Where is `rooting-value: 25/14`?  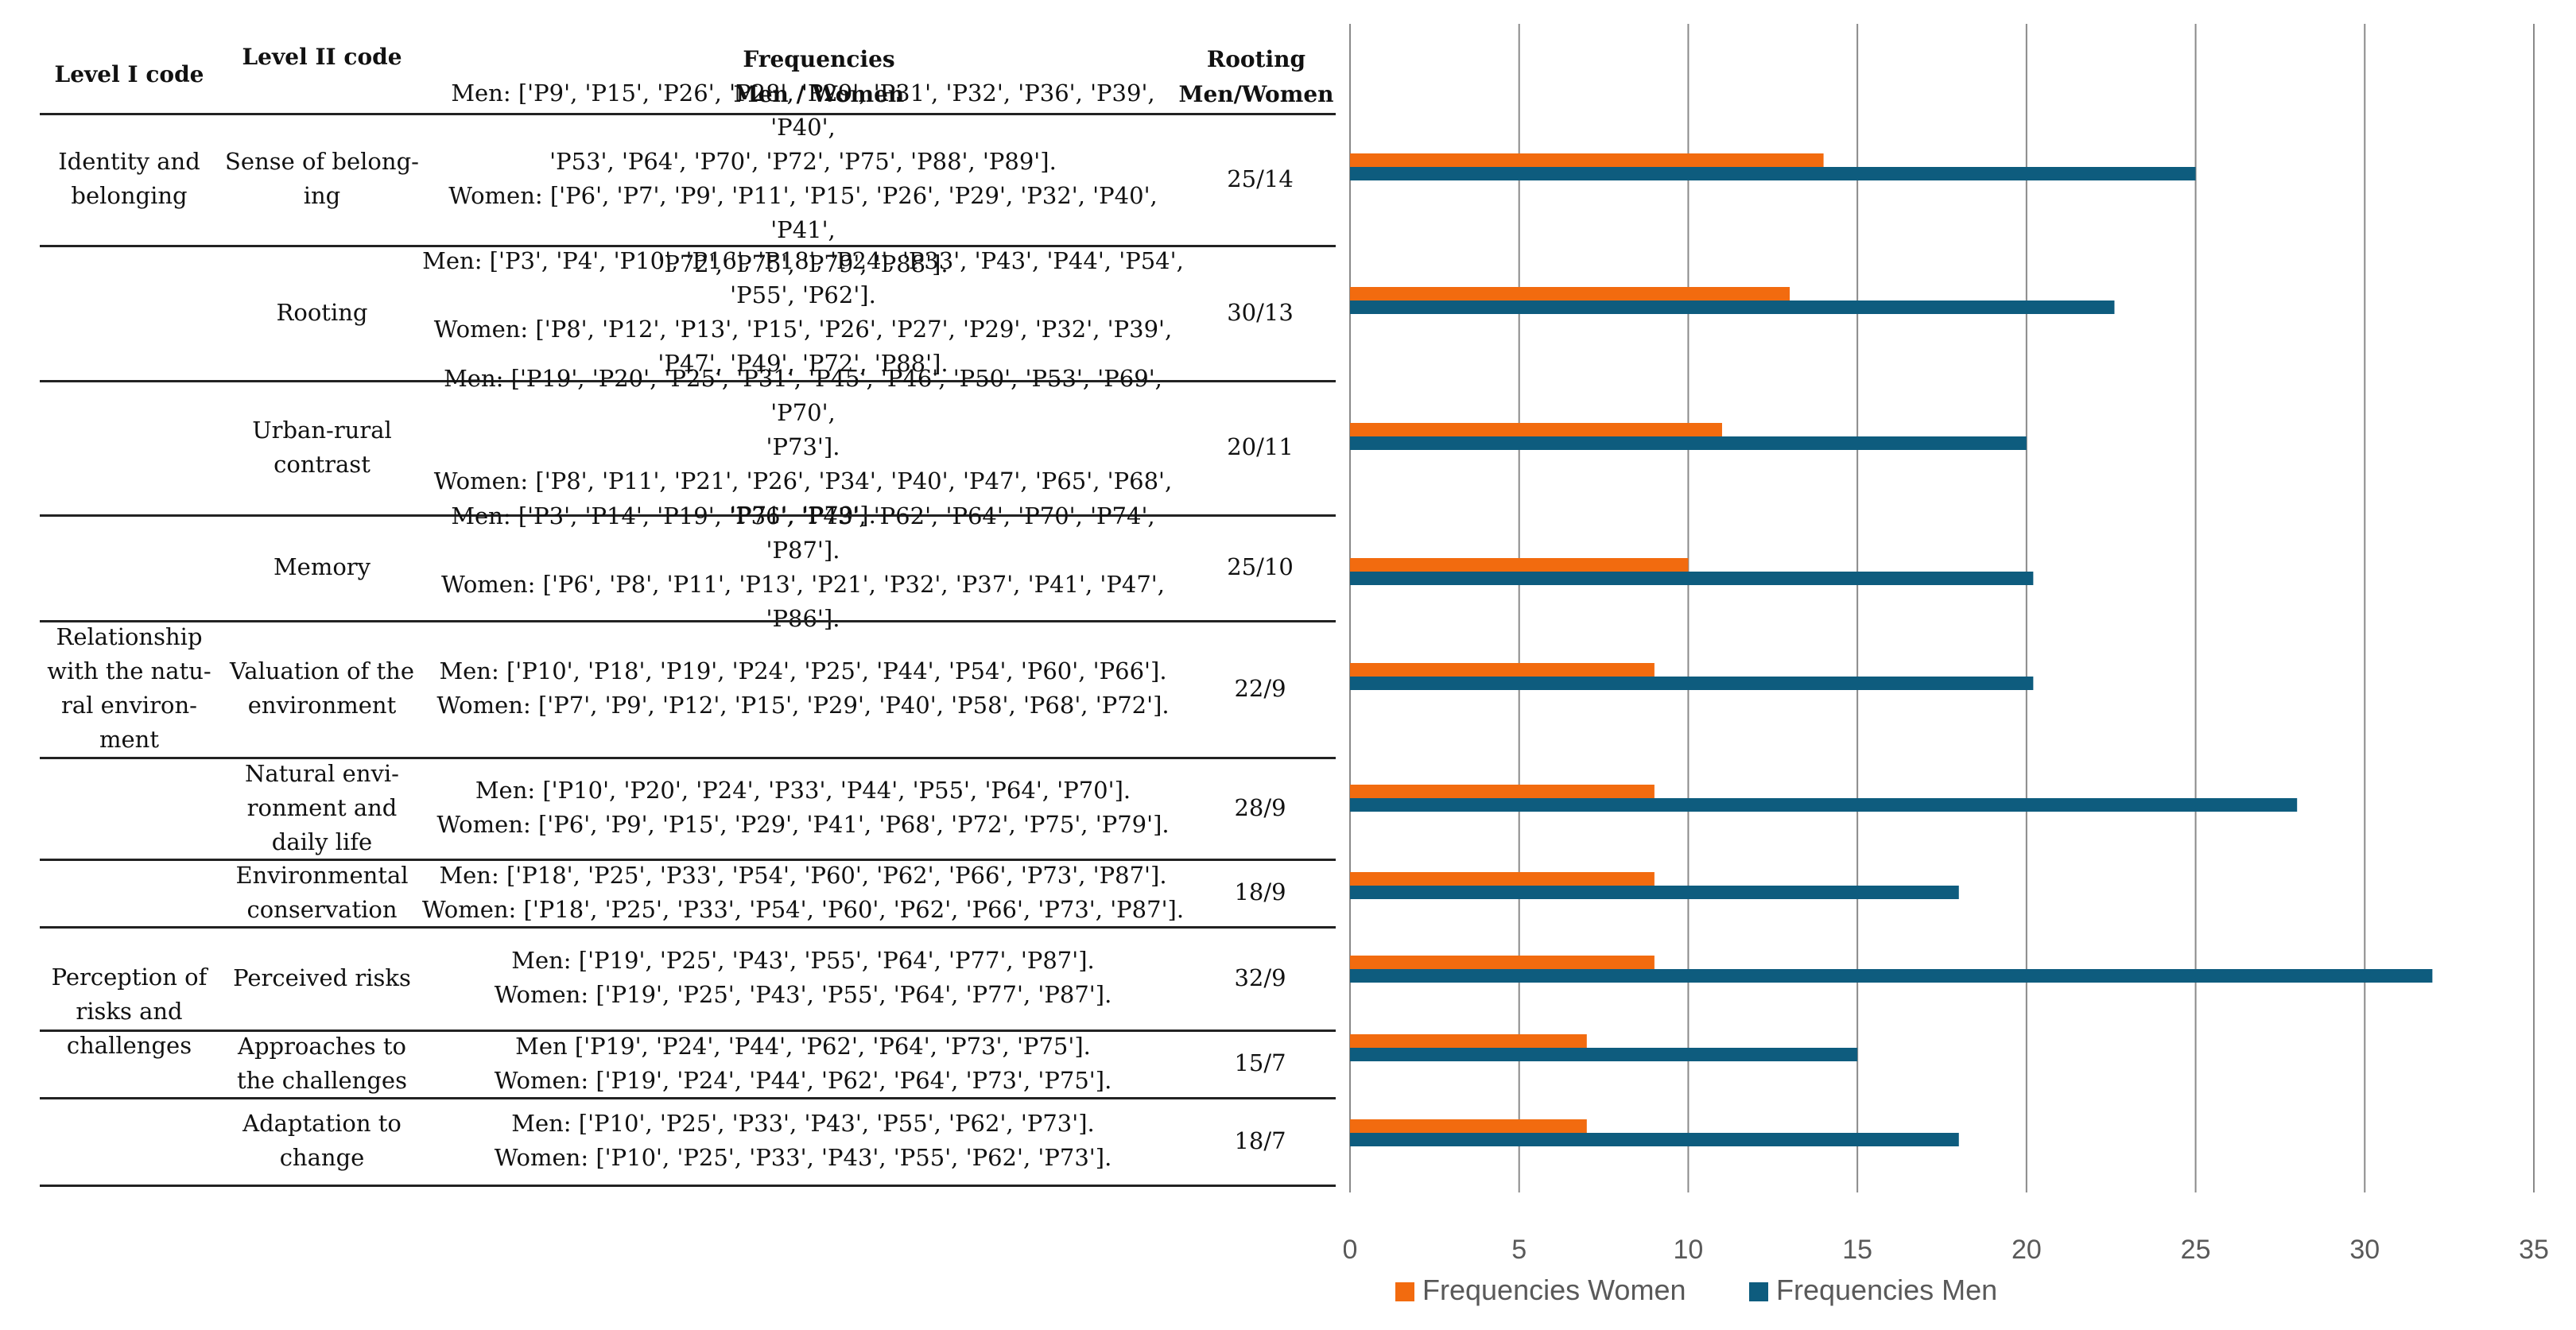
rooting-value: 25/14 is located at coordinates (1260, 178).